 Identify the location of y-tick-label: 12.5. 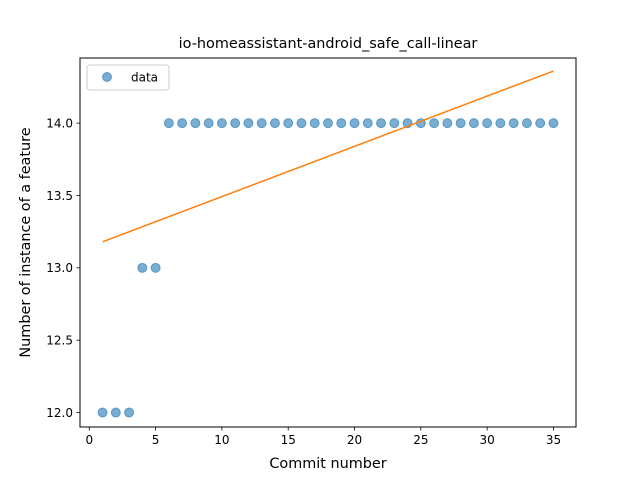
(59, 340).